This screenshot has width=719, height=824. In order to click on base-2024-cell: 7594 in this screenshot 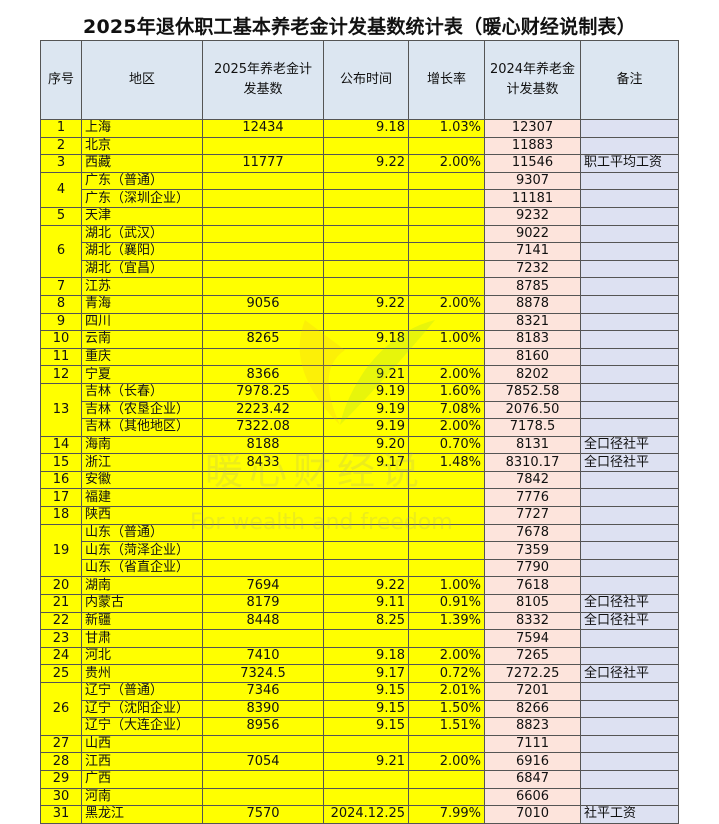, I will do `click(532, 638)`.